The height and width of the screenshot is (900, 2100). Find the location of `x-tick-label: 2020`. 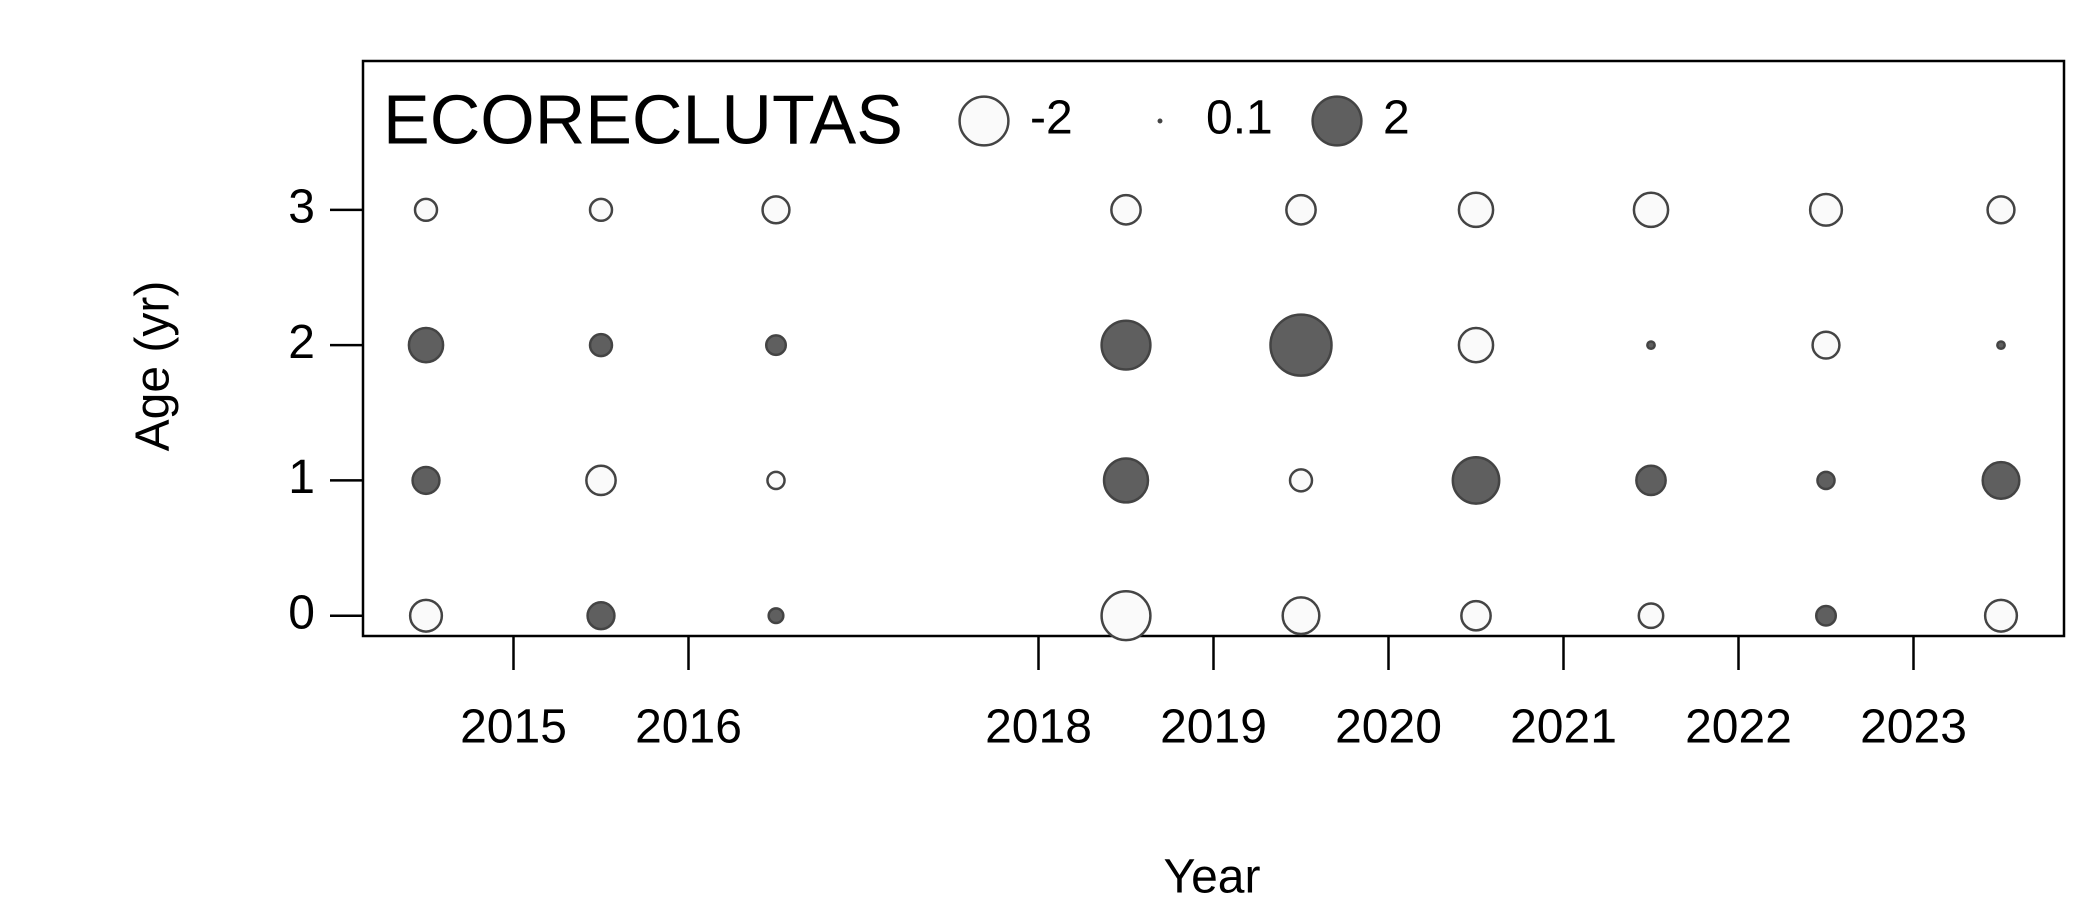

x-tick-label: 2020 is located at coordinates (1388, 727).